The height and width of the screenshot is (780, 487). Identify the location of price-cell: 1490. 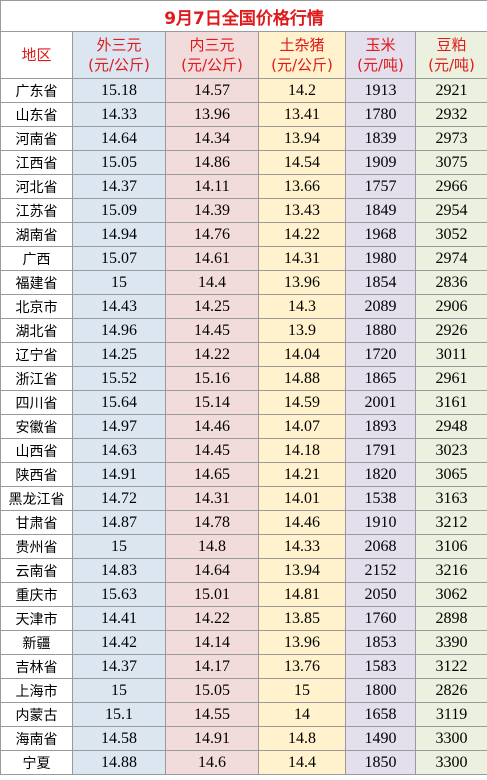
(380, 738).